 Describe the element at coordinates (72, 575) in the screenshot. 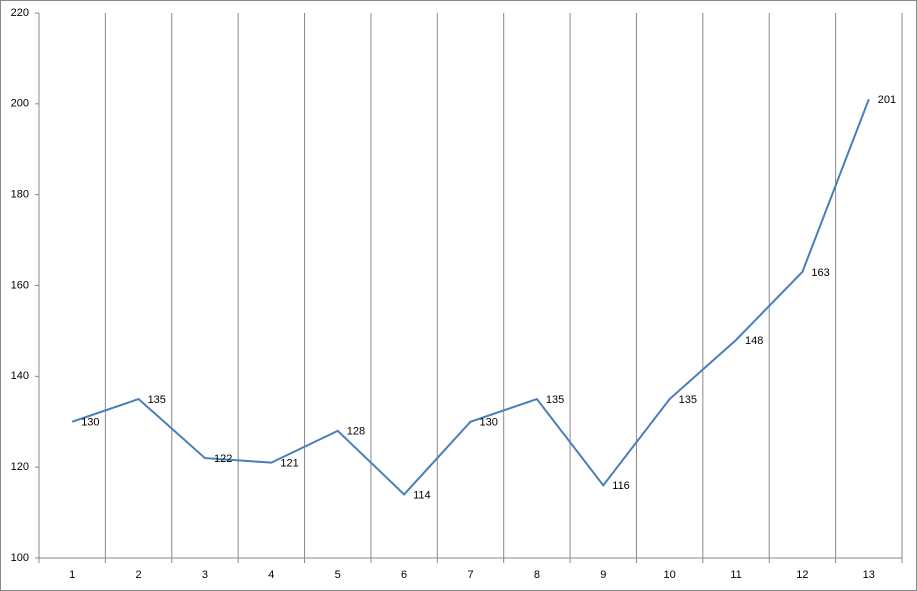

I see `x-tick-label: 1` at that location.